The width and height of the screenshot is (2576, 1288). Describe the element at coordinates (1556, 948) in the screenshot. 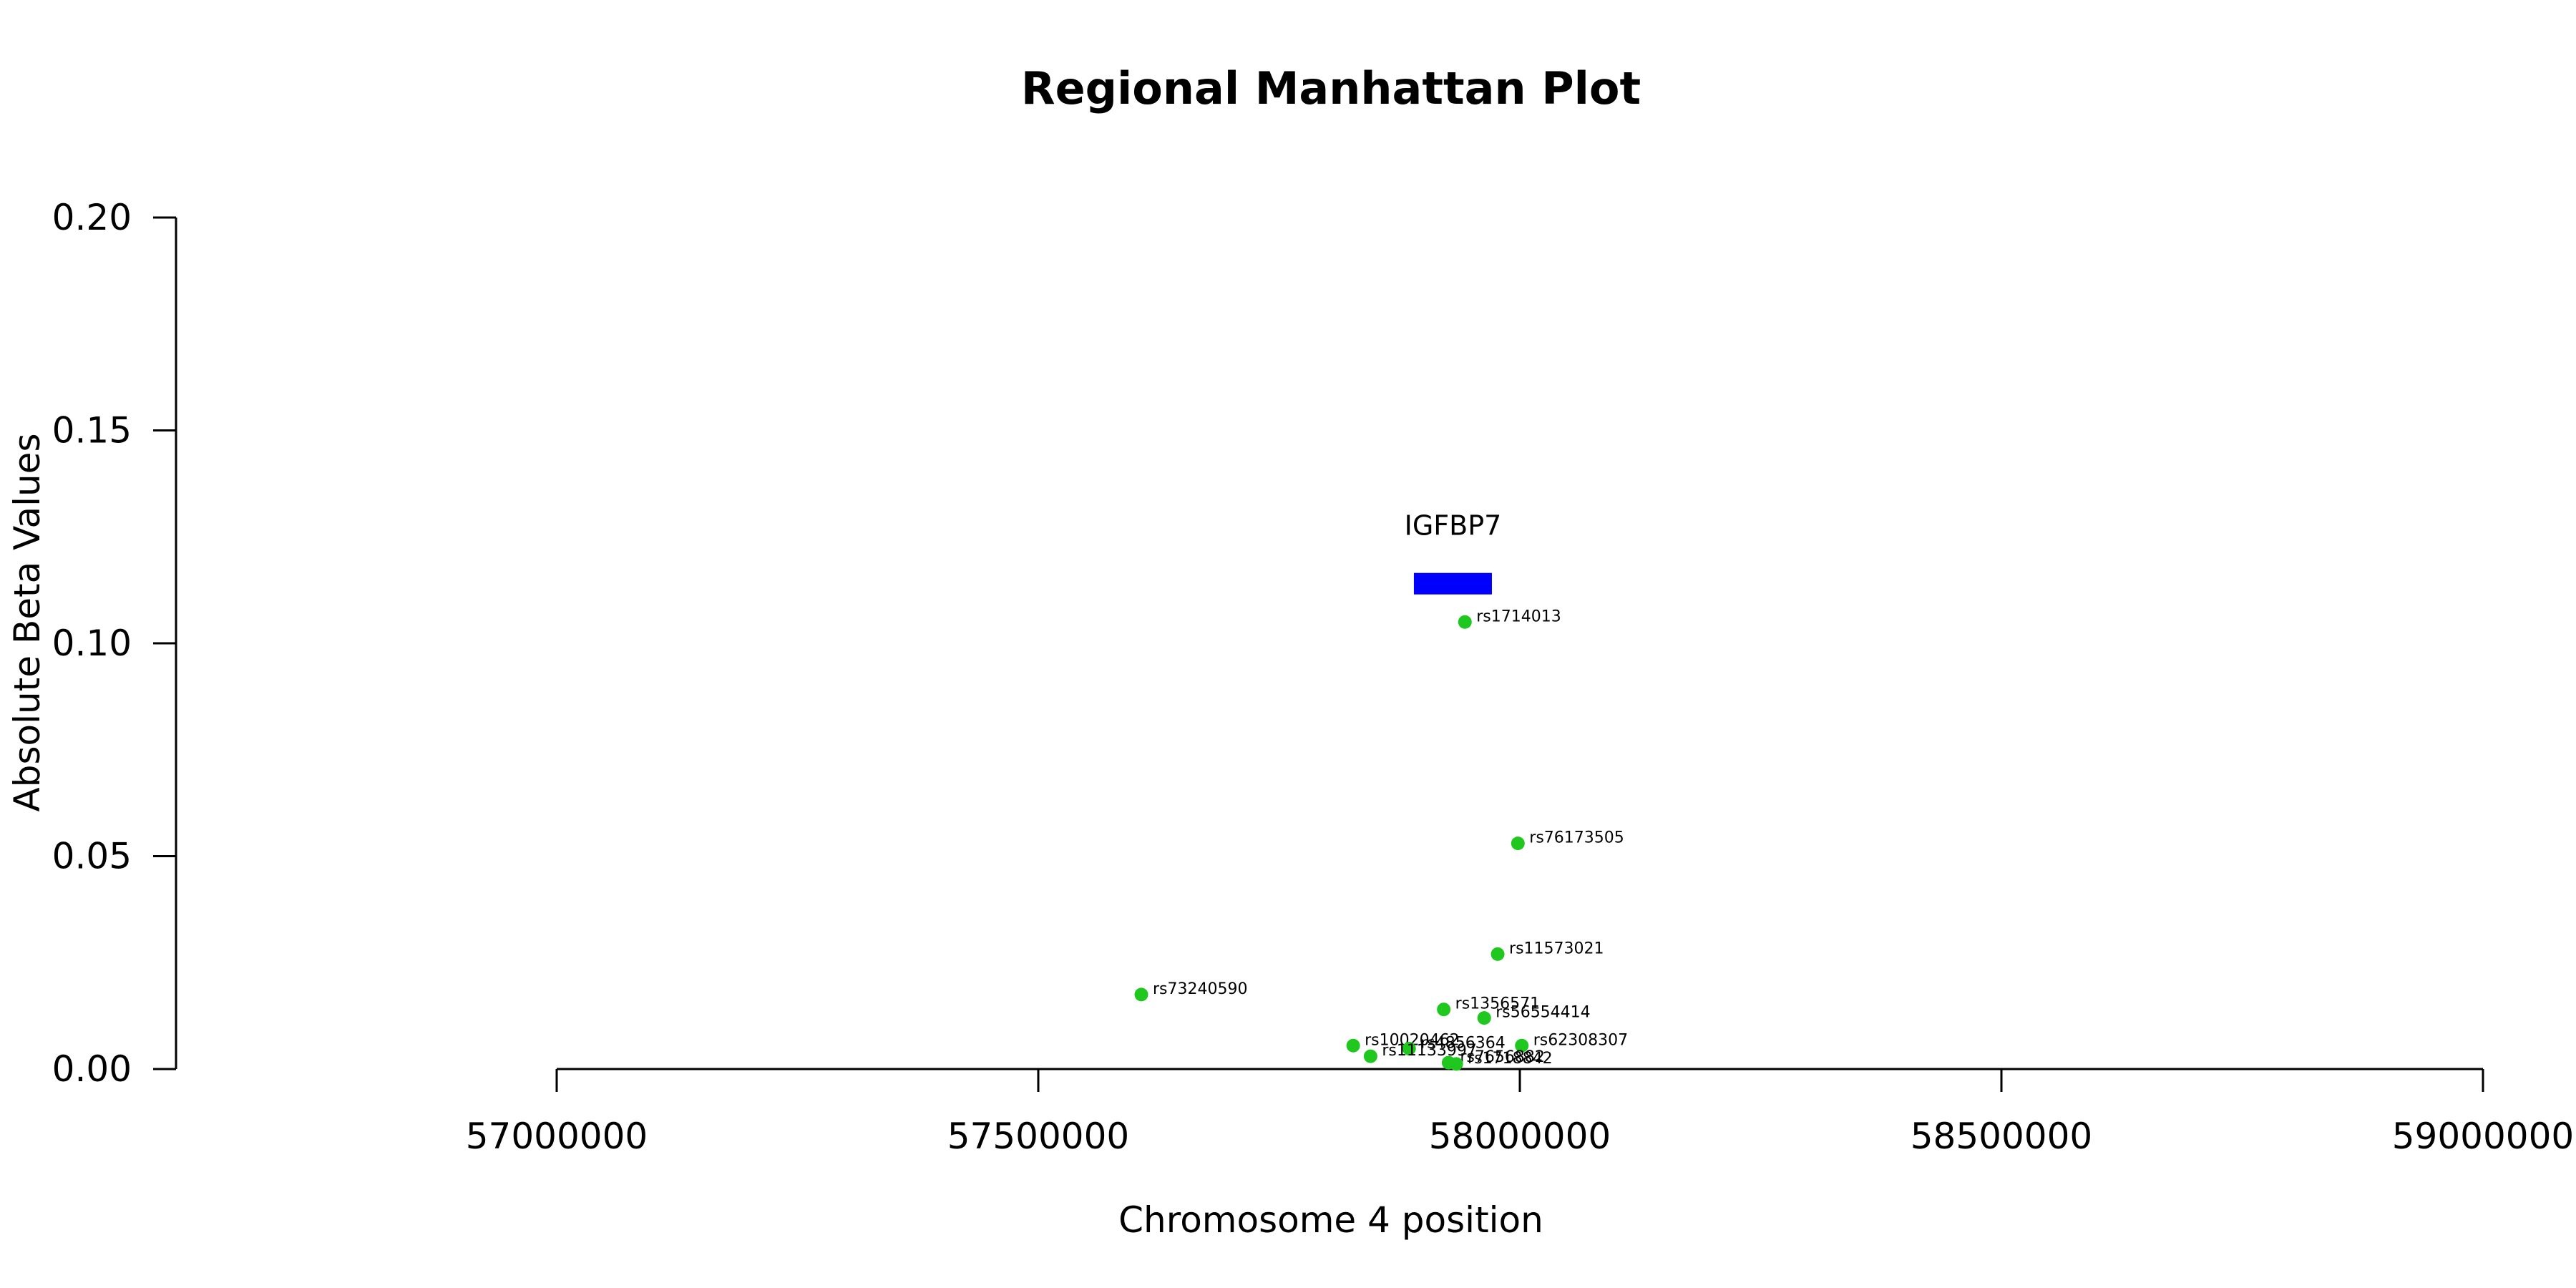

I see `snp-label: rs11573021` at that location.